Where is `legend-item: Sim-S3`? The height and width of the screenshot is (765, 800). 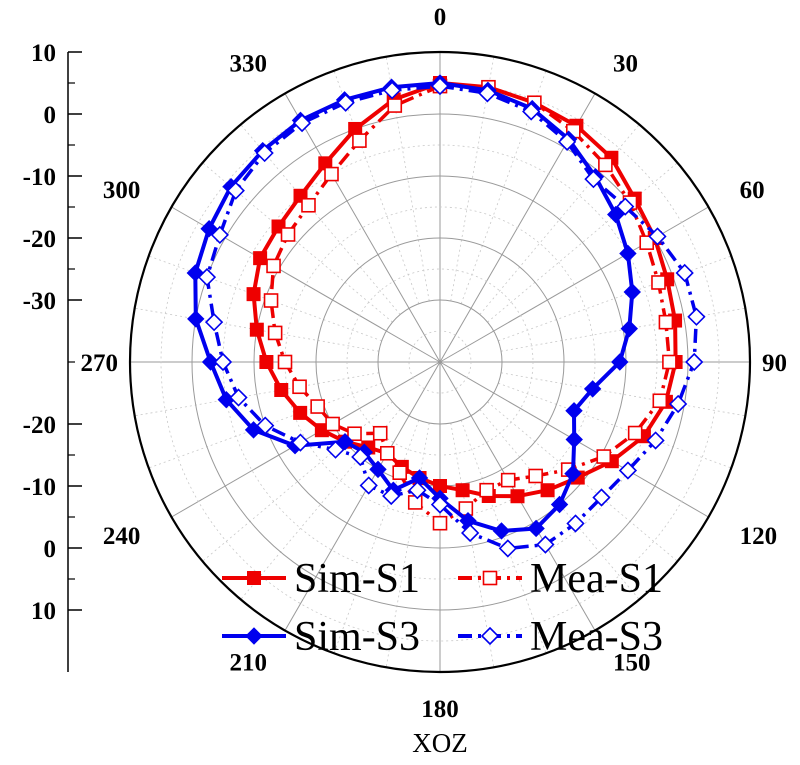
legend-item: Sim-S3 is located at coordinates (321, 637).